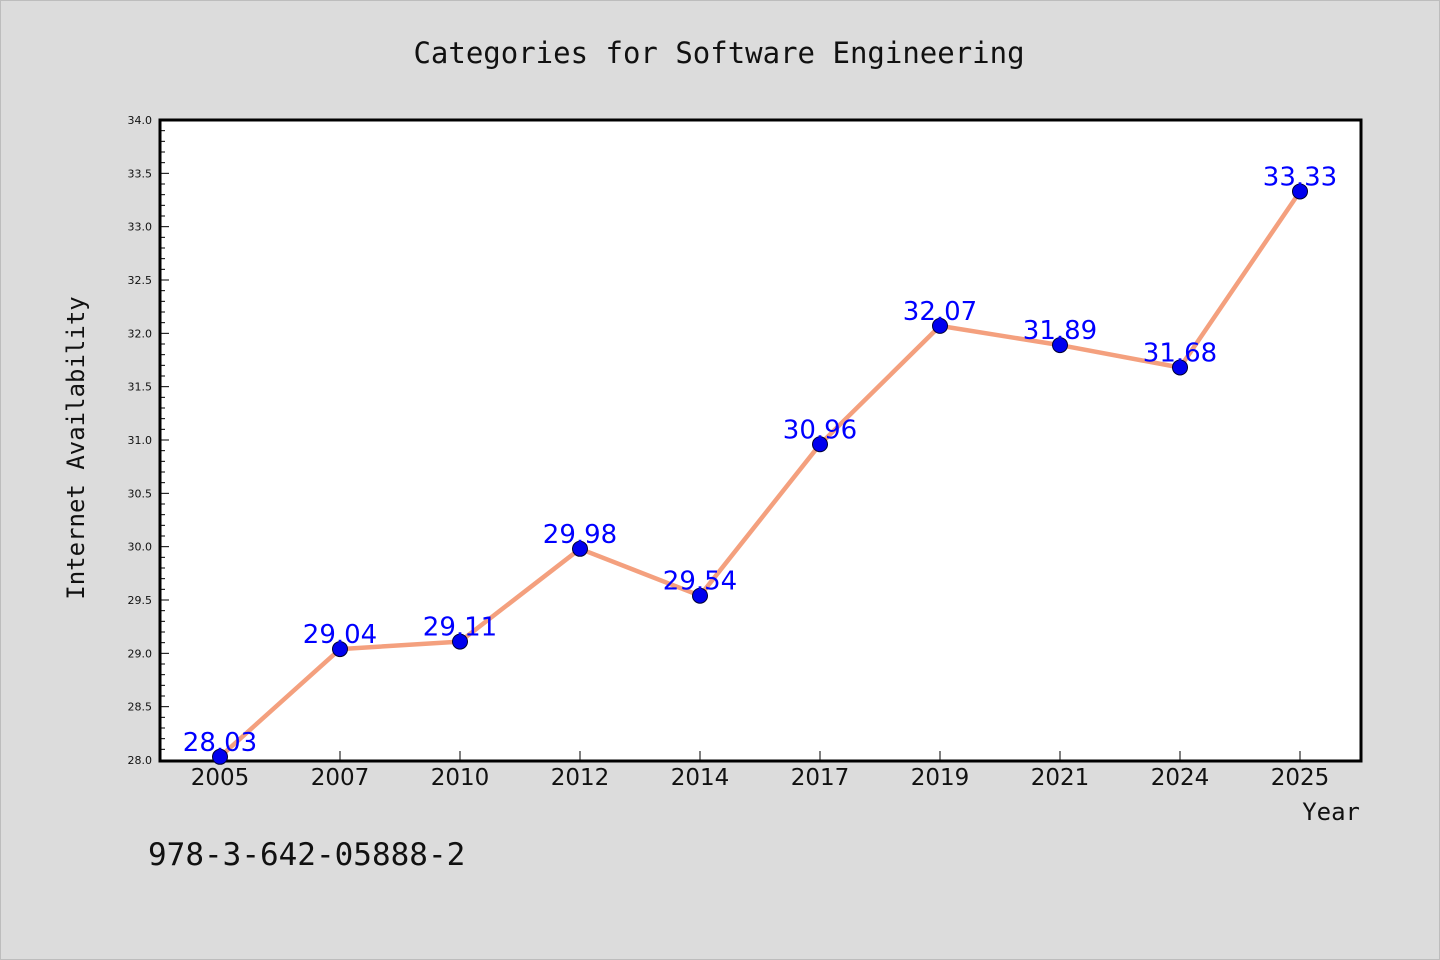 The width and height of the screenshot is (1440, 960). What do you see at coordinates (140, 547) in the screenshot?
I see `y-tick-label: 30.0` at bounding box center [140, 547].